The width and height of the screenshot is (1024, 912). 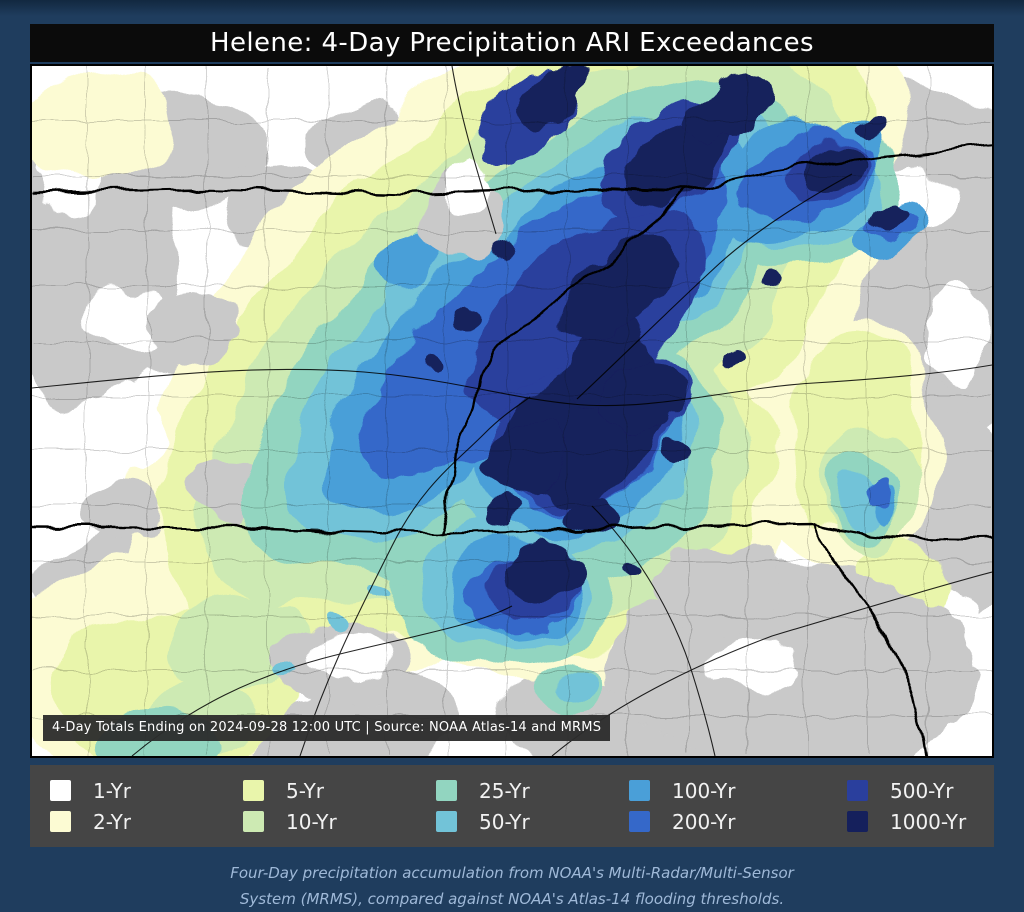 I want to click on legend-swatch-10yr, so click(x=253, y=821).